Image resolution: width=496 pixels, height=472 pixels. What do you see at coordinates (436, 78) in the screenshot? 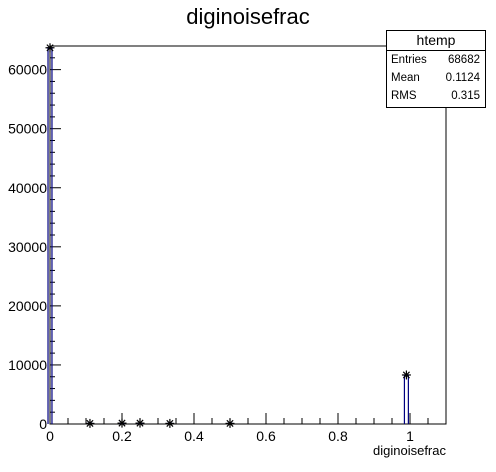
I see `stats-row-mean: Mean 0.1124` at bounding box center [436, 78].